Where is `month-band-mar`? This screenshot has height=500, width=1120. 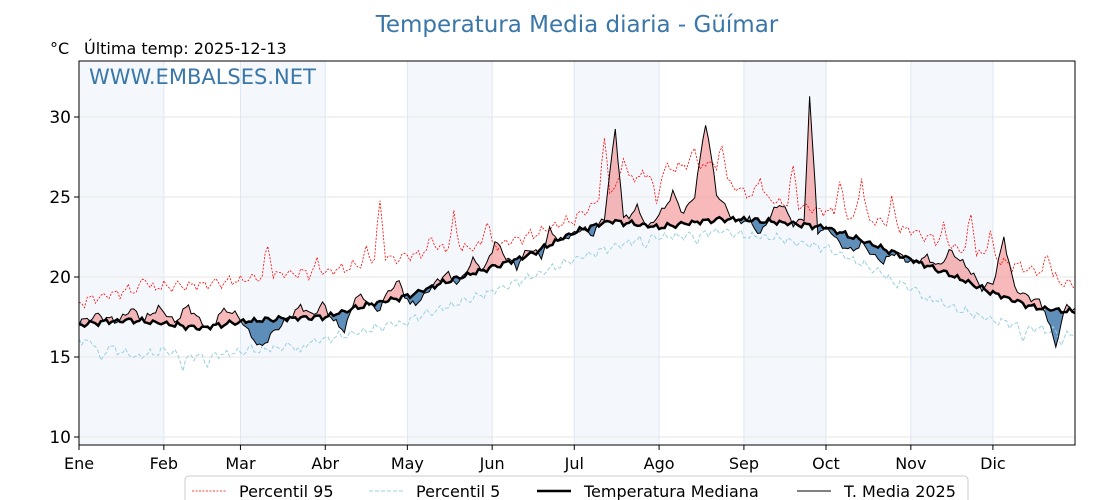 month-band-mar is located at coordinates (283, 253).